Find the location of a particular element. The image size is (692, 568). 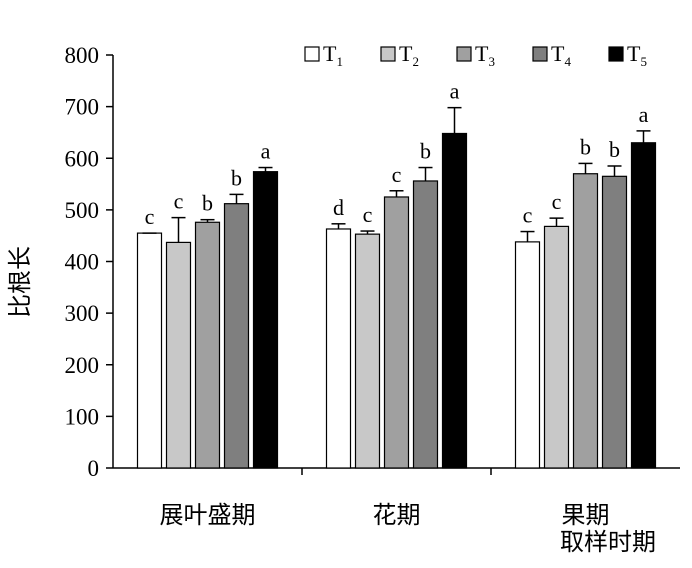

legend-label-t1: T1 is located at coordinates (333, 55).